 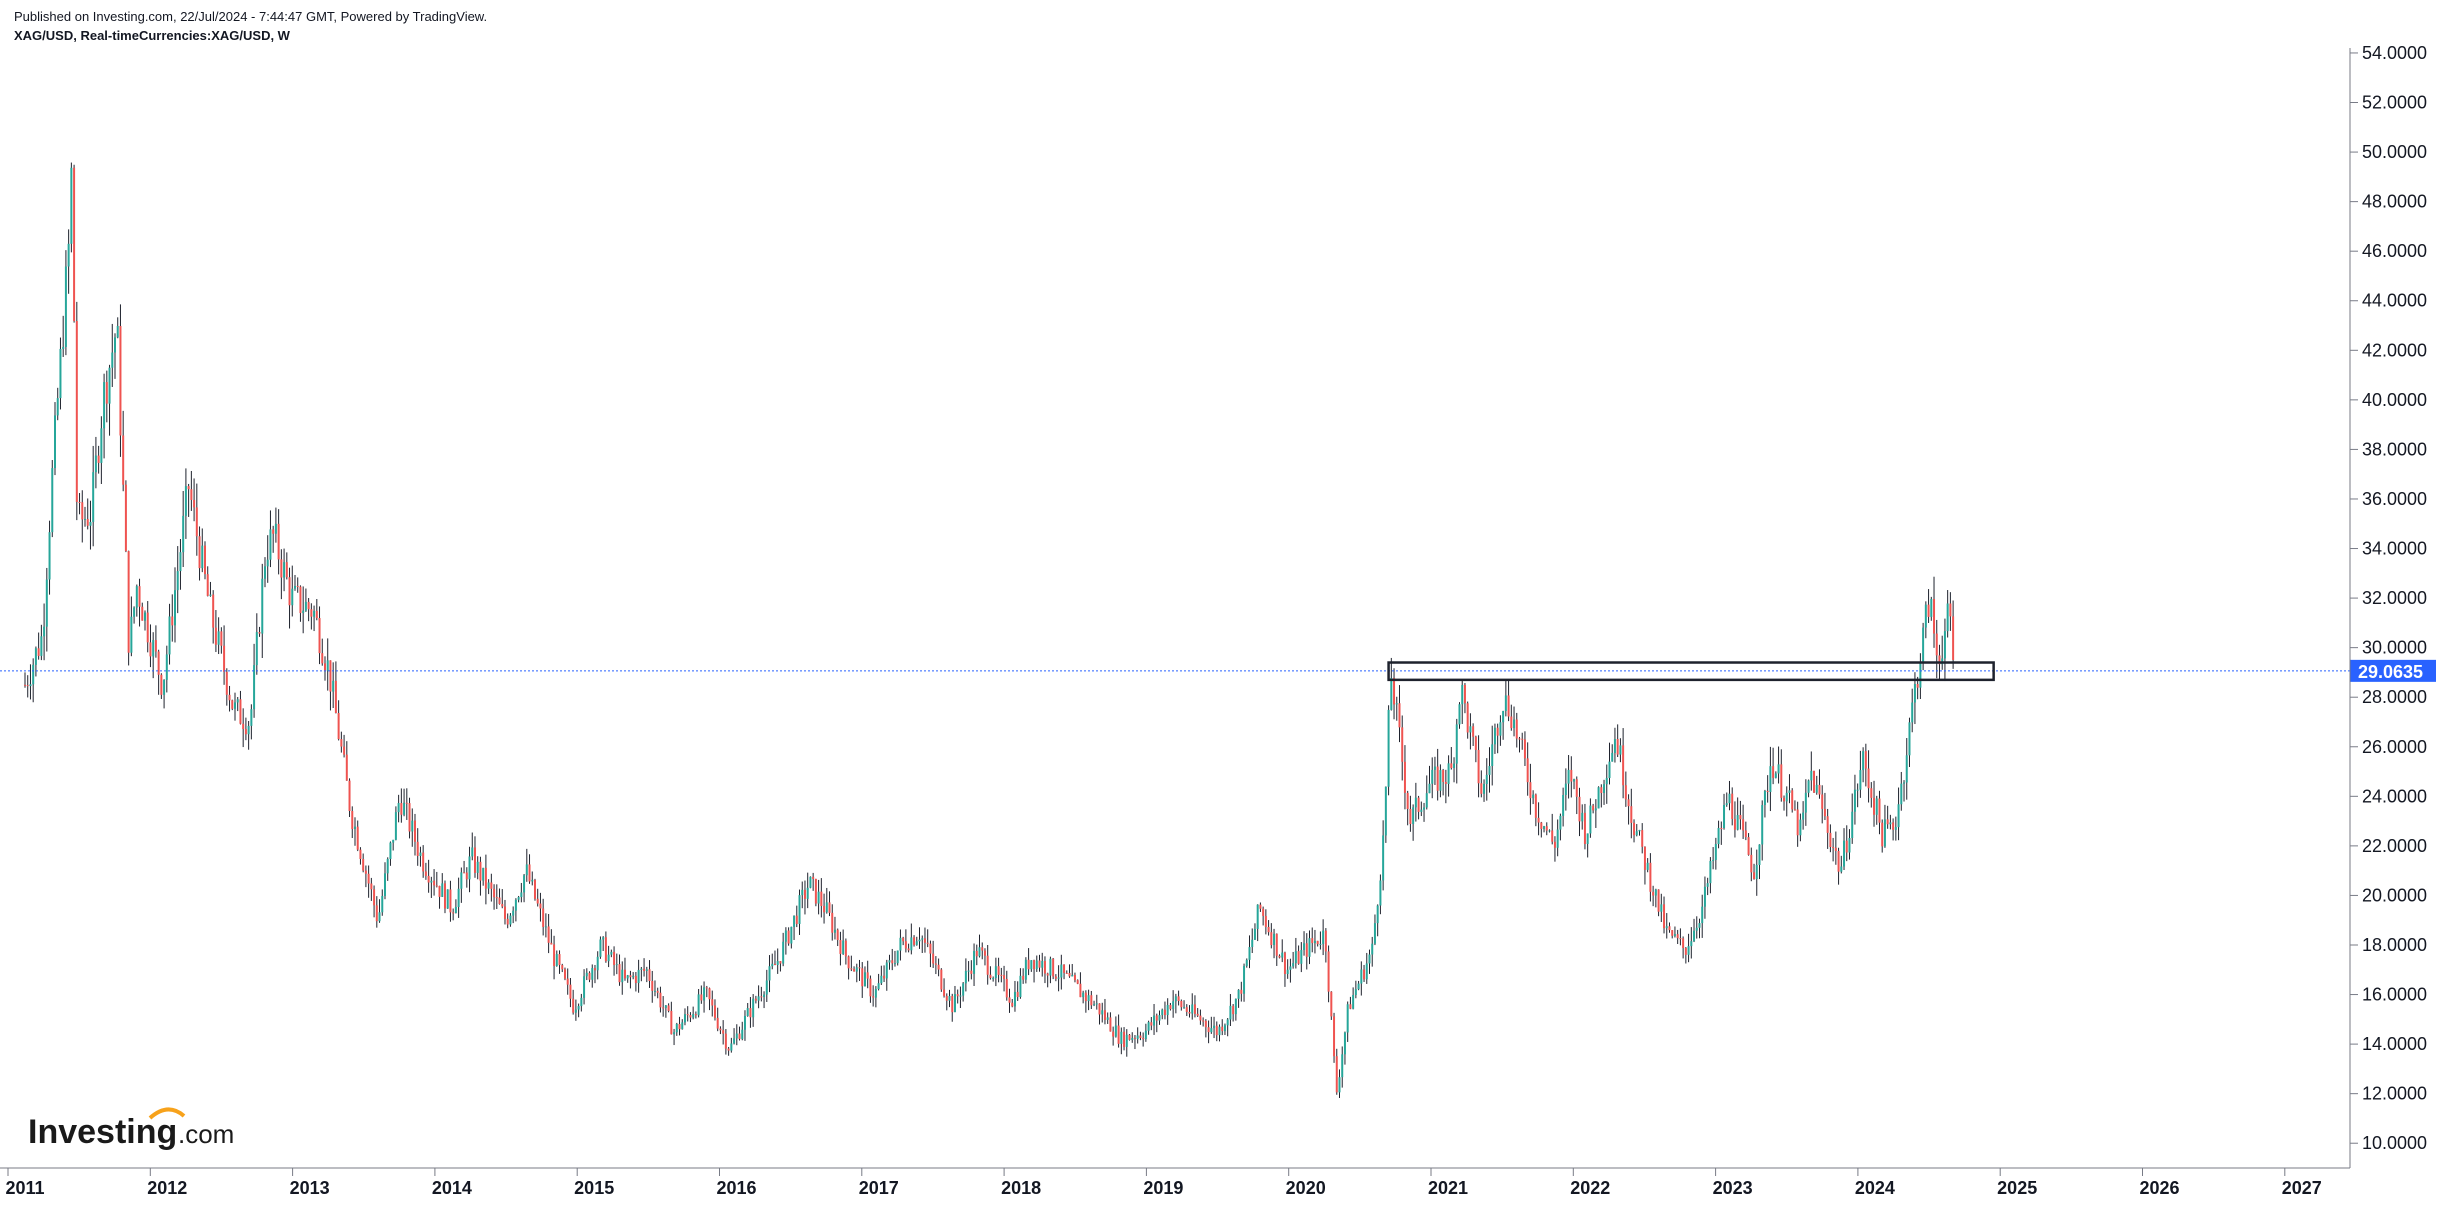 What do you see at coordinates (452, 1188) in the screenshot?
I see `x-tick-label: 2014` at bounding box center [452, 1188].